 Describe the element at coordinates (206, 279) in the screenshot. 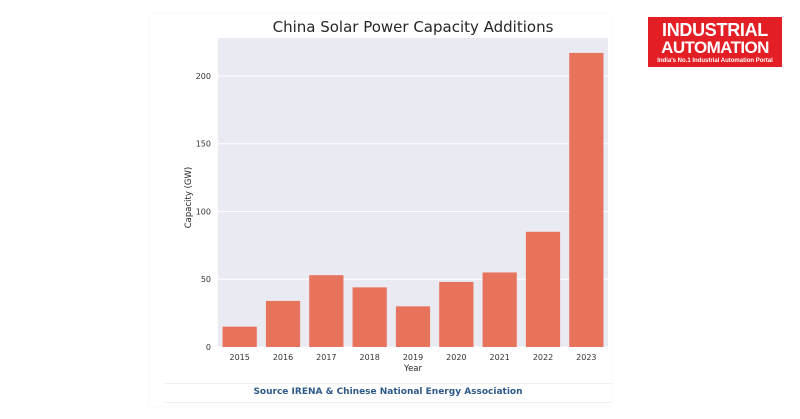

I see `y-tick-label: 50` at that location.